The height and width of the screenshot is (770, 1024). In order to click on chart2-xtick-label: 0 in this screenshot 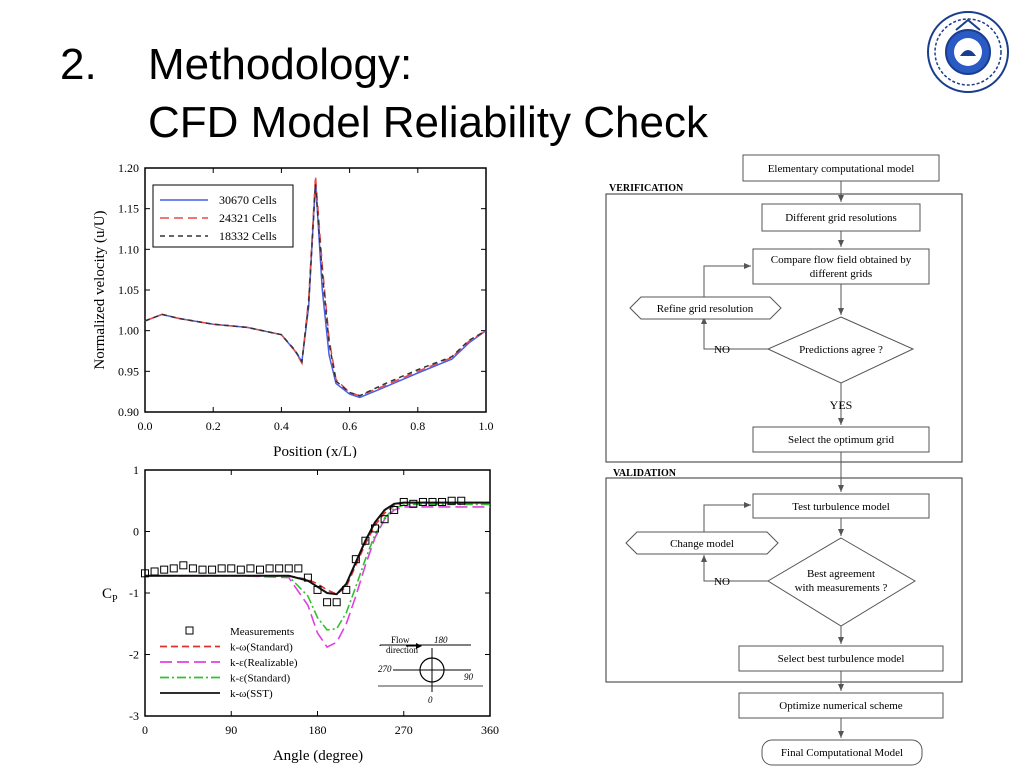, I will do `click(145, 730)`.